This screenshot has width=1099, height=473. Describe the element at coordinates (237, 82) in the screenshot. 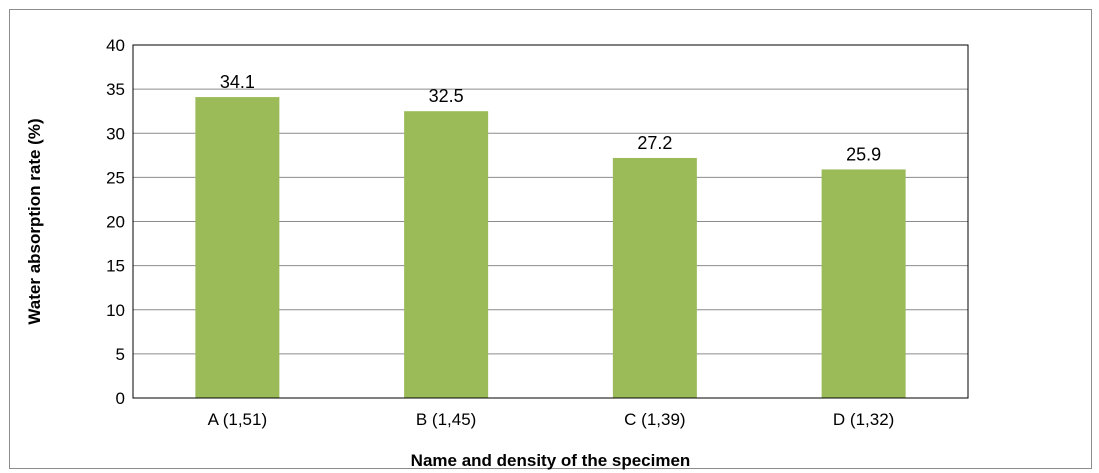

I see `data-label: 34.1` at that location.